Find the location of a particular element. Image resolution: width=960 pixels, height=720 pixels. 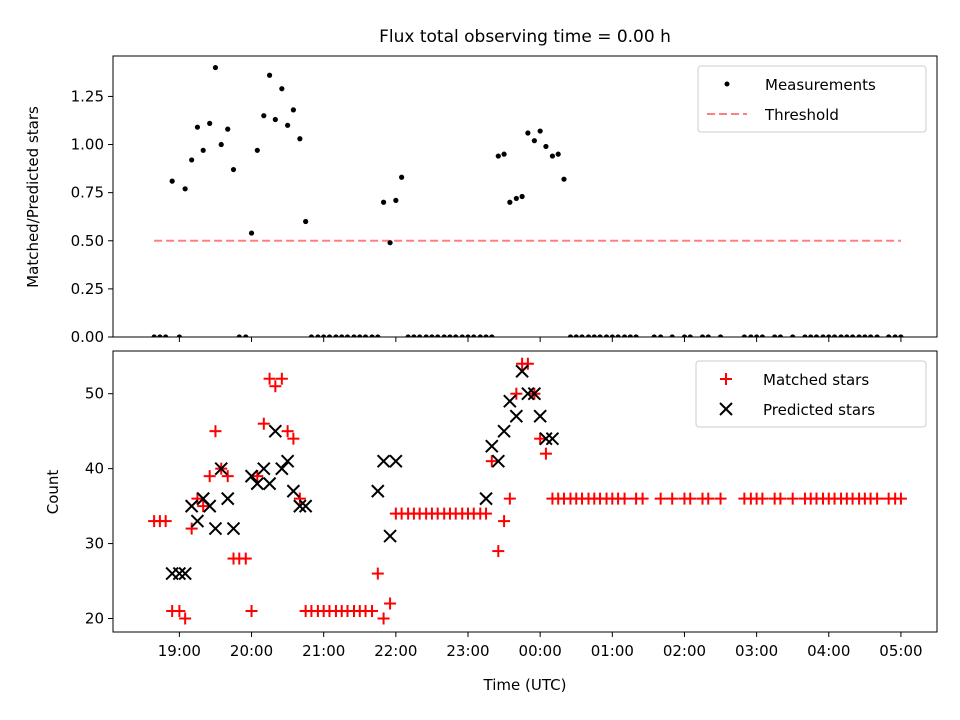

legend-measurements-marker is located at coordinates (727, 84).